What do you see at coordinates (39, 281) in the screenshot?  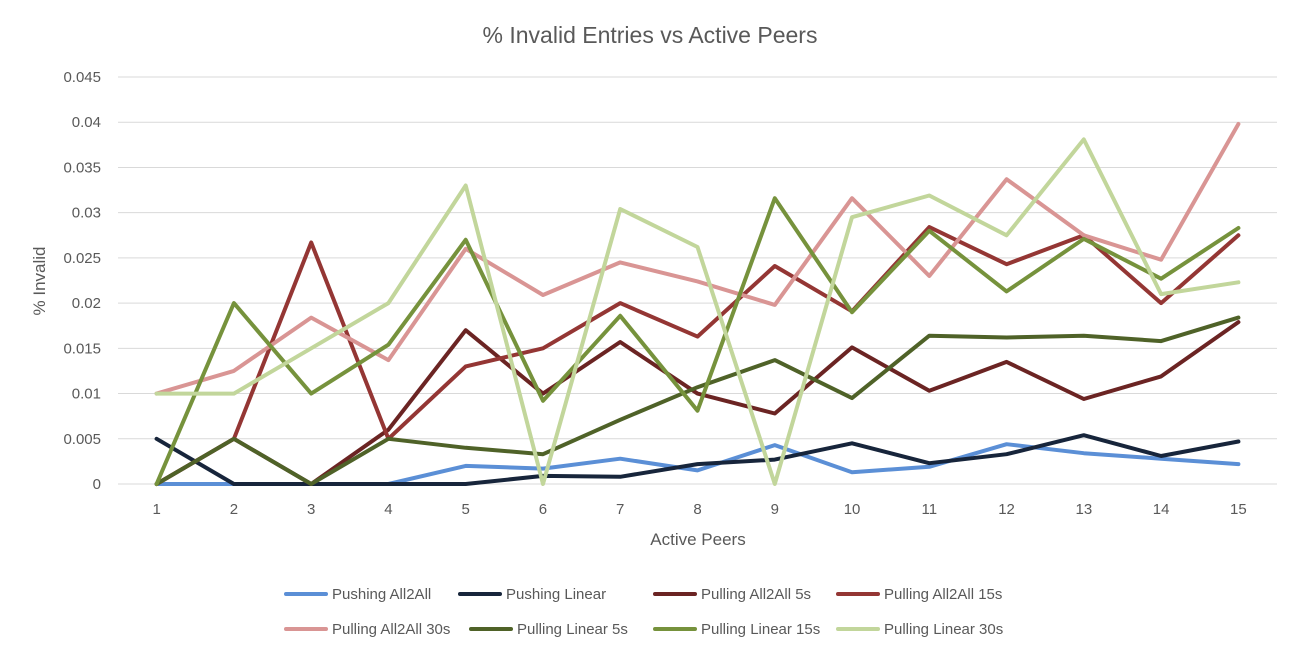 I see `y-axis-title: % Invalid` at bounding box center [39, 281].